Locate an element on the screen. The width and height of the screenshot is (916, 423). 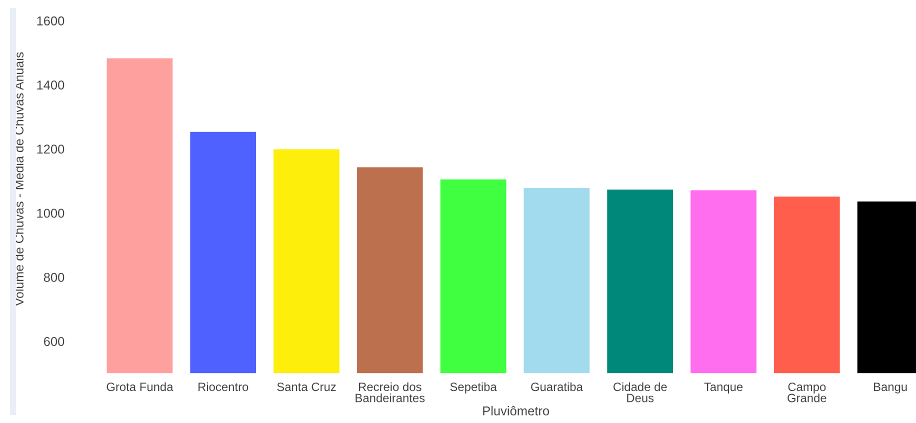
x-tick-label: Santa Cruz is located at coordinates (306, 387).